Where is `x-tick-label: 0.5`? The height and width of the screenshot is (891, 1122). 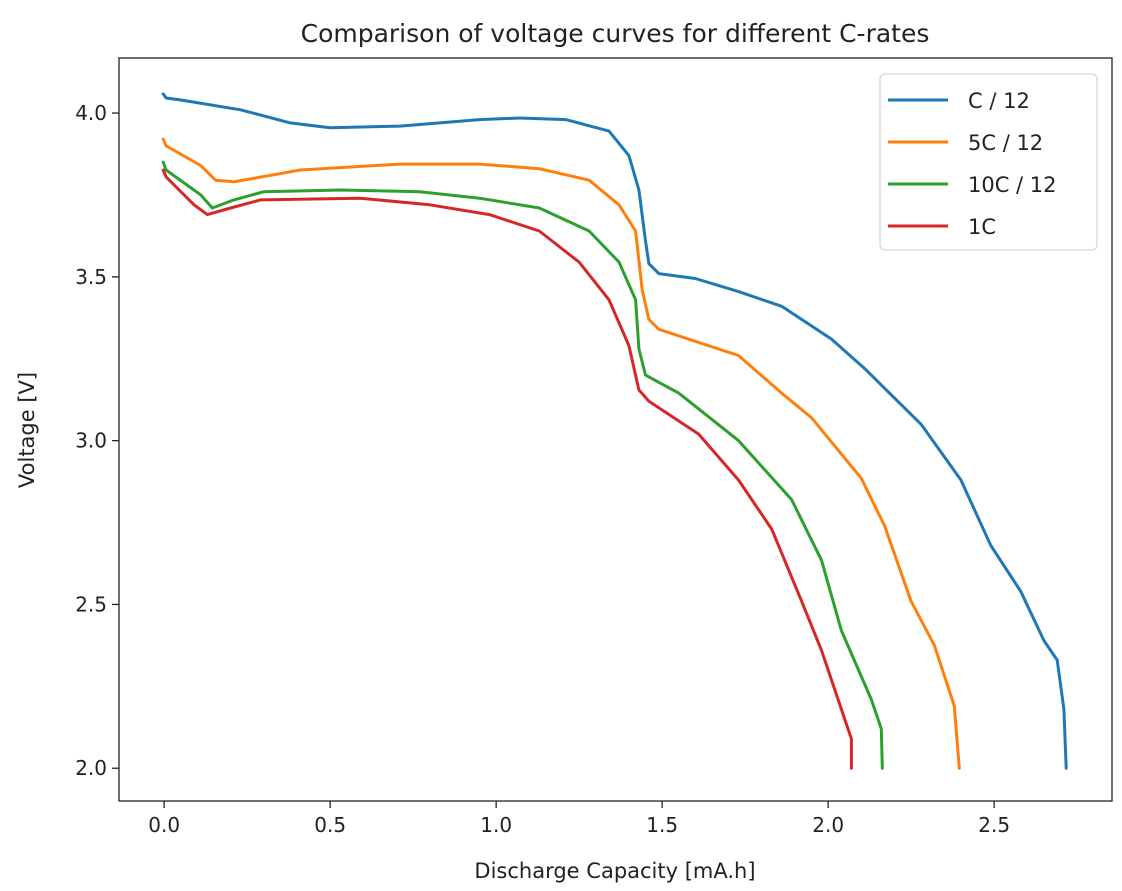 x-tick-label: 0.5 is located at coordinates (330, 825).